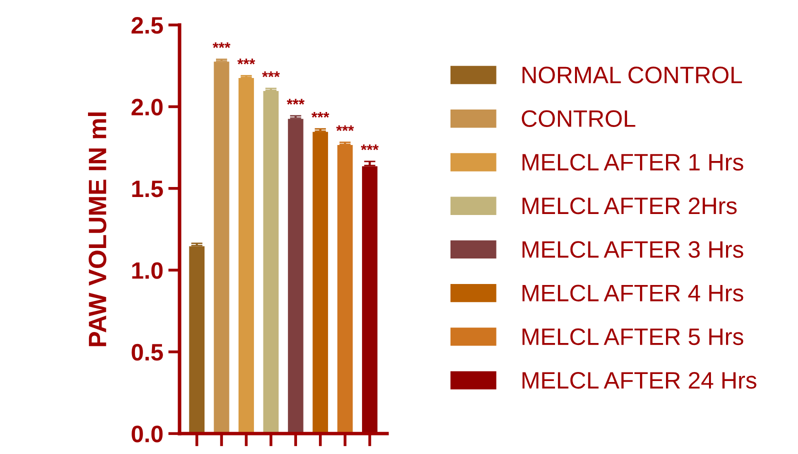  What do you see at coordinates (639, 380) in the screenshot?
I see `legend-label: MELCL AFTER 24 Hrs` at bounding box center [639, 380].